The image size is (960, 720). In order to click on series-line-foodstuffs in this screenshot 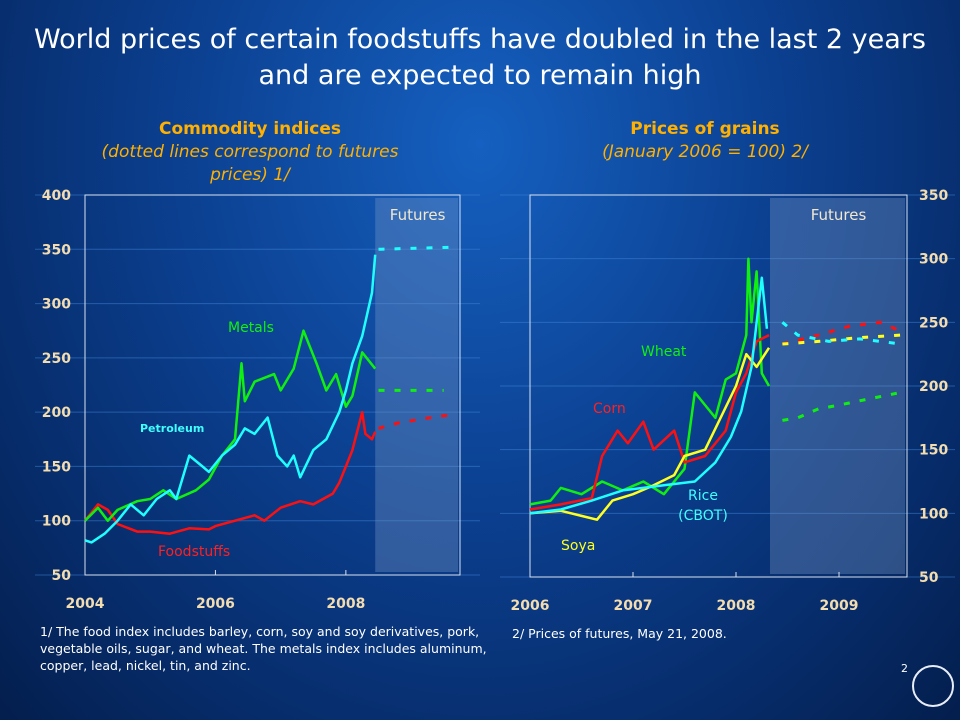, I will do `click(230, 472)`.